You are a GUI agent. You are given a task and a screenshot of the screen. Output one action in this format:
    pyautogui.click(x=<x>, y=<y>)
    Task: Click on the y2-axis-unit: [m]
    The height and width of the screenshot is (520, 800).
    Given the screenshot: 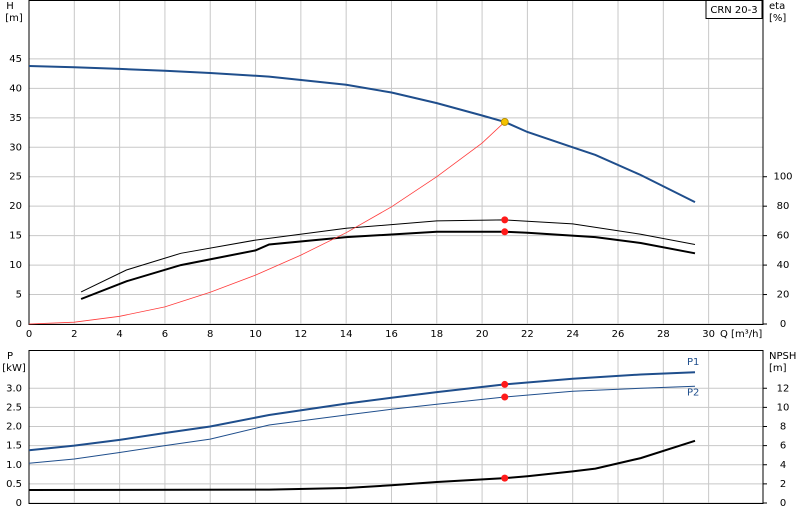 What is the action you would take?
    pyautogui.click(x=778, y=368)
    